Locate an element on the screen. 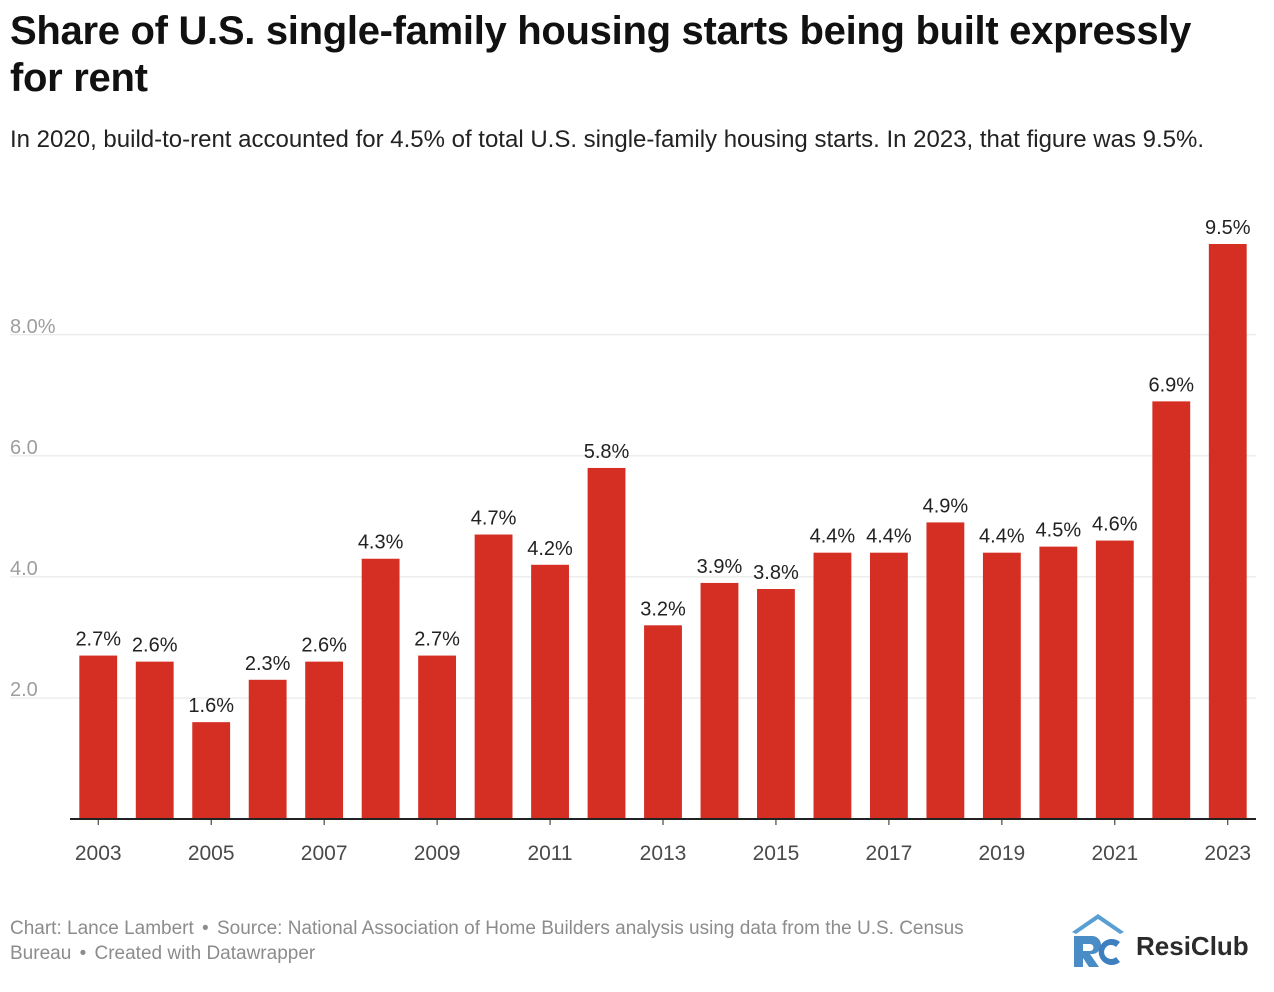 The height and width of the screenshot is (992, 1274). x-tick-label: 2023 is located at coordinates (1227, 853).